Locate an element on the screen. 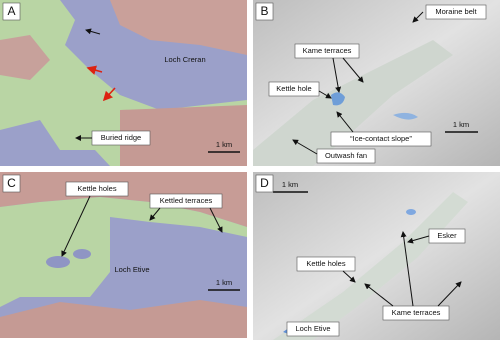 The image size is (500, 340). callout: Moraine belt is located at coordinates (456, 11).